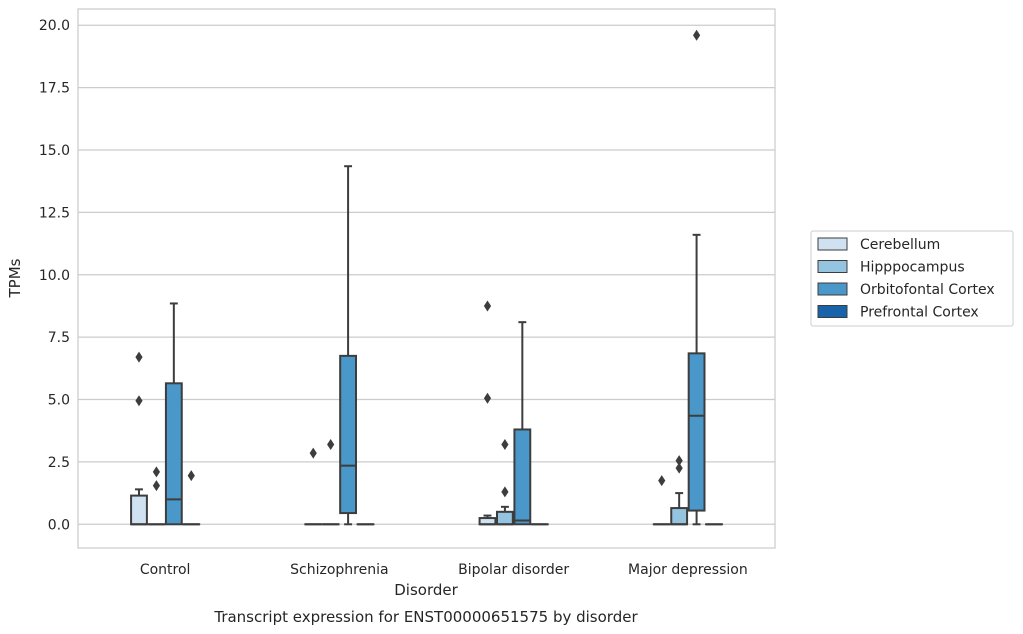  What do you see at coordinates (919, 313) in the screenshot?
I see `legend-label: Prefrontal Cortex` at bounding box center [919, 313].